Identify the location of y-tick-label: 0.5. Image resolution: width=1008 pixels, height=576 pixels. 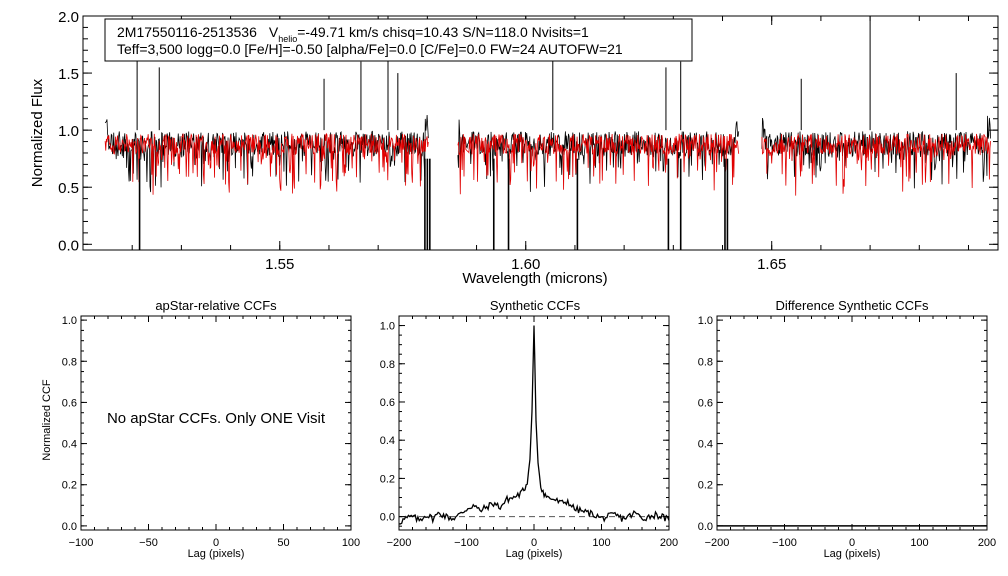
(68, 188).